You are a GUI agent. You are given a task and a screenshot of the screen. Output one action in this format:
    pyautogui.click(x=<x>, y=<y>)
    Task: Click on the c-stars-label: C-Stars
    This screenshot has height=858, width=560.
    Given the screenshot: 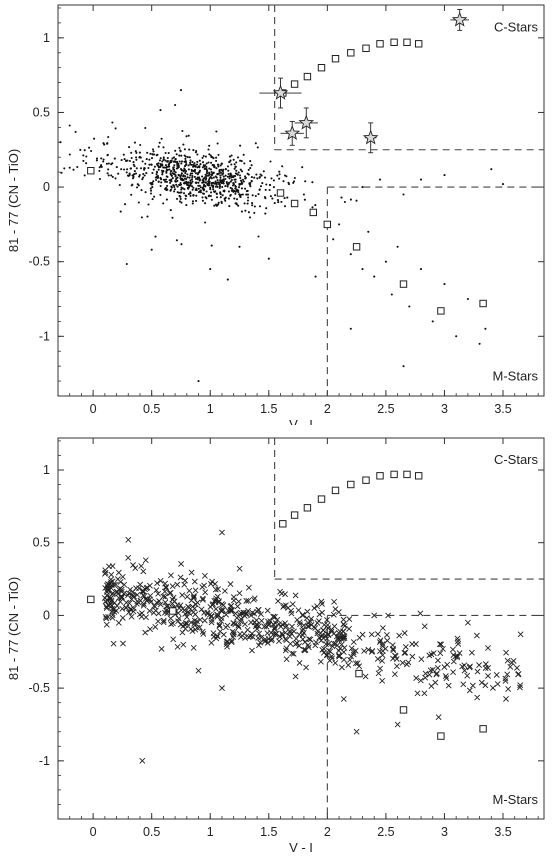 What is the action you would take?
    pyautogui.click(x=516, y=26)
    